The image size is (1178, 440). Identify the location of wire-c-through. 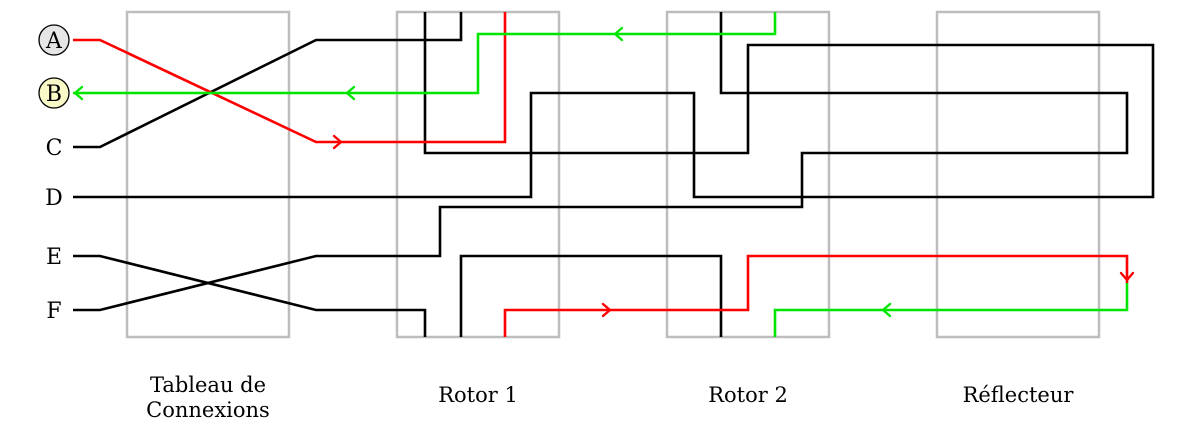
(268, 80).